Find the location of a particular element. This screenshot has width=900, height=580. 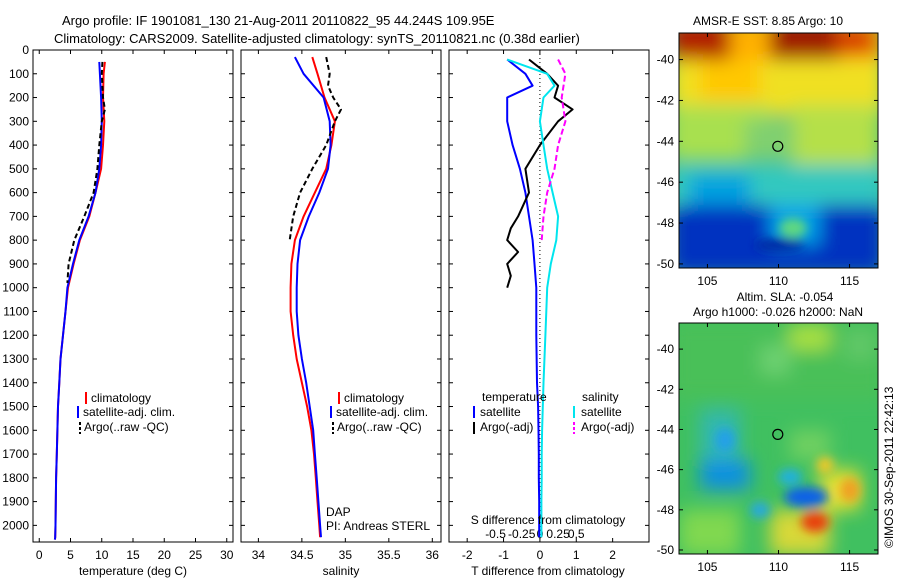

y-tick-label: 900 is located at coordinates (19, 264).